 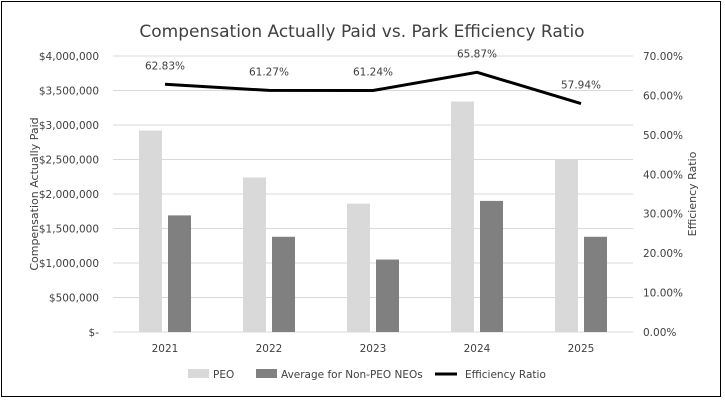 I want to click on y-tick-label: $2,500,000, so click(x=69, y=161).